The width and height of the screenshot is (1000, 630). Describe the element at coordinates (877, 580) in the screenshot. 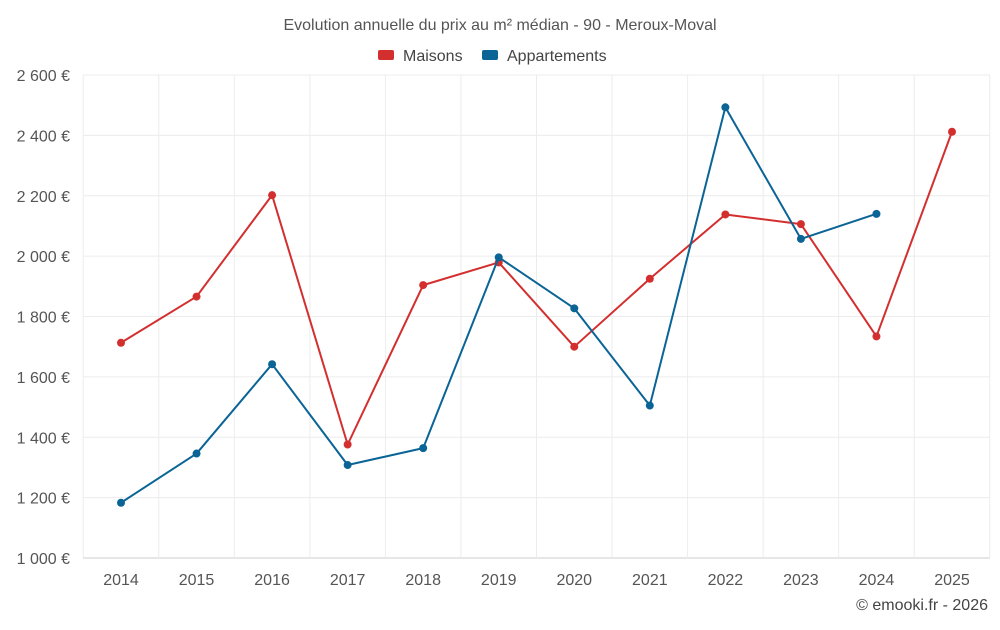

I see `x-tick-label: 2024` at that location.